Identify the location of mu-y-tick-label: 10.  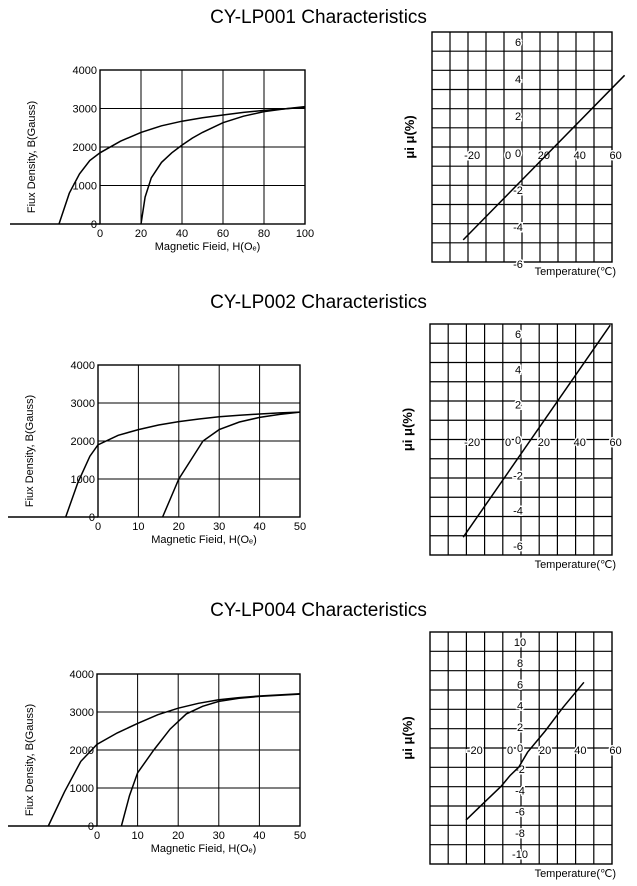
(520, 643).